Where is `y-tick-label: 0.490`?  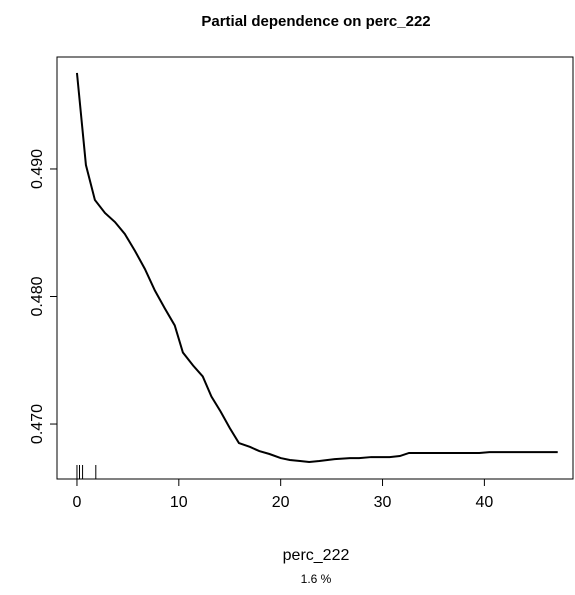
y-tick-label: 0.490 is located at coordinates (37, 169).